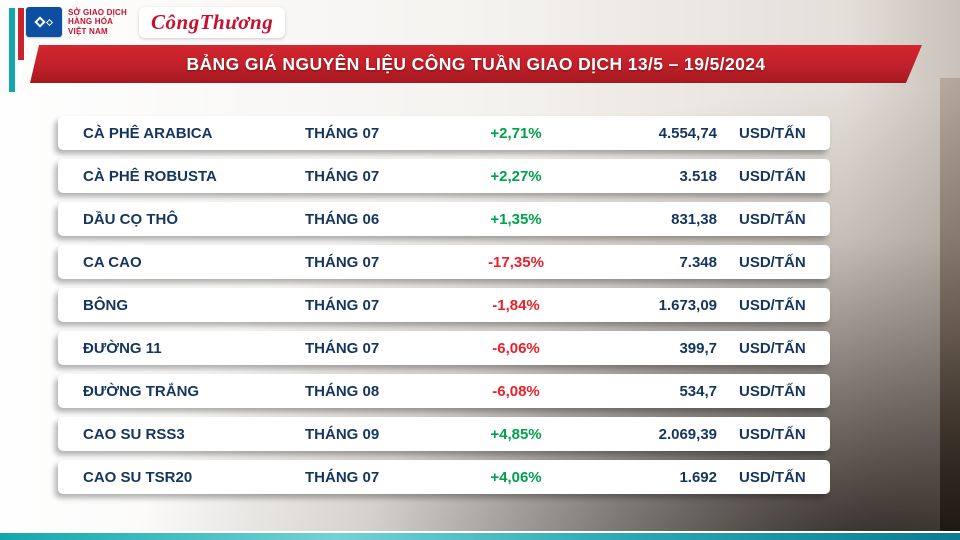  I want to click on commodity-name: DẦU CỌ THÔ, so click(130, 219).